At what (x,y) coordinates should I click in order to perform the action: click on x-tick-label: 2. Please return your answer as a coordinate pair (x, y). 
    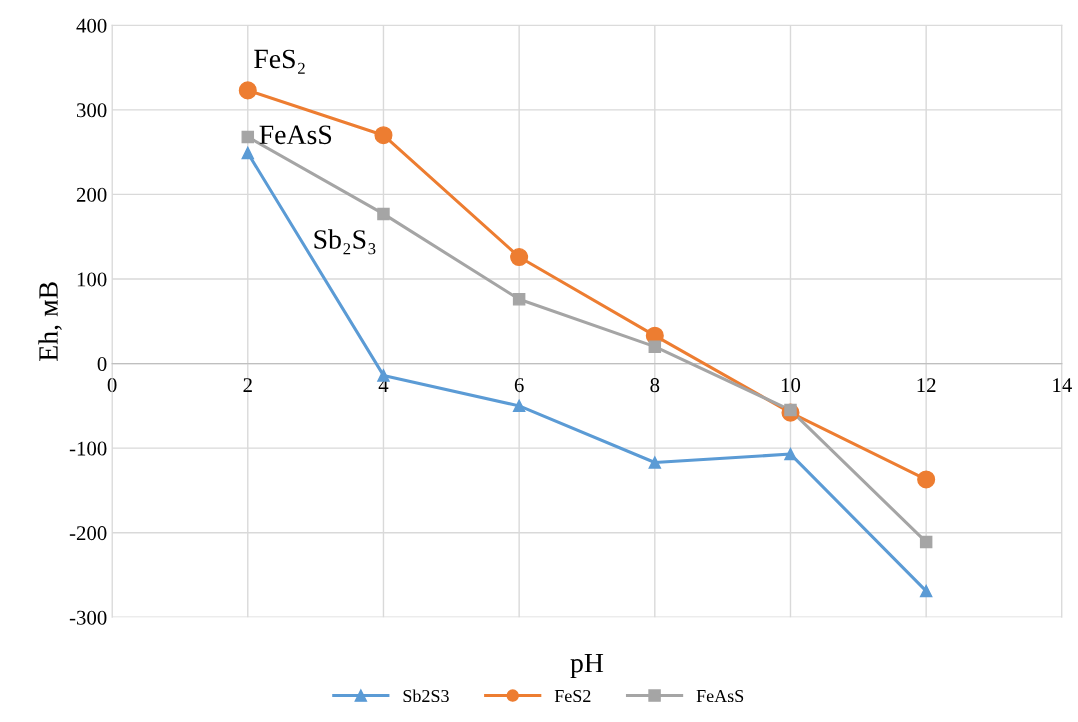
    Looking at the image, I should click on (247, 385).